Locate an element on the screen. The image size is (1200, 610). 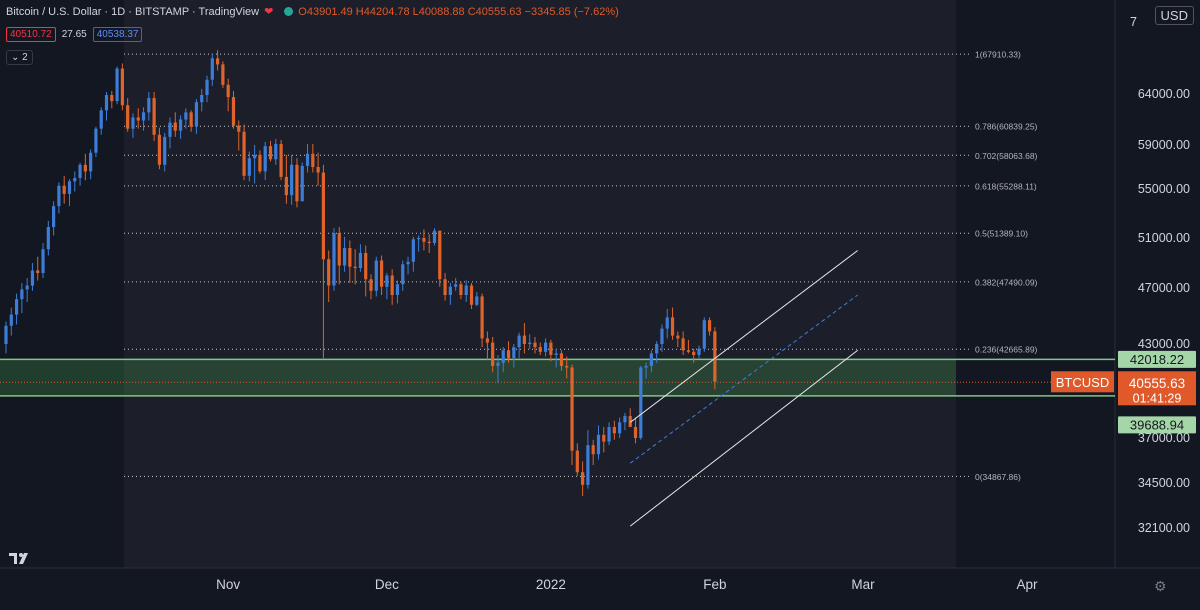
price-tick-label: 32100.00 is located at coordinates (1164, 528).